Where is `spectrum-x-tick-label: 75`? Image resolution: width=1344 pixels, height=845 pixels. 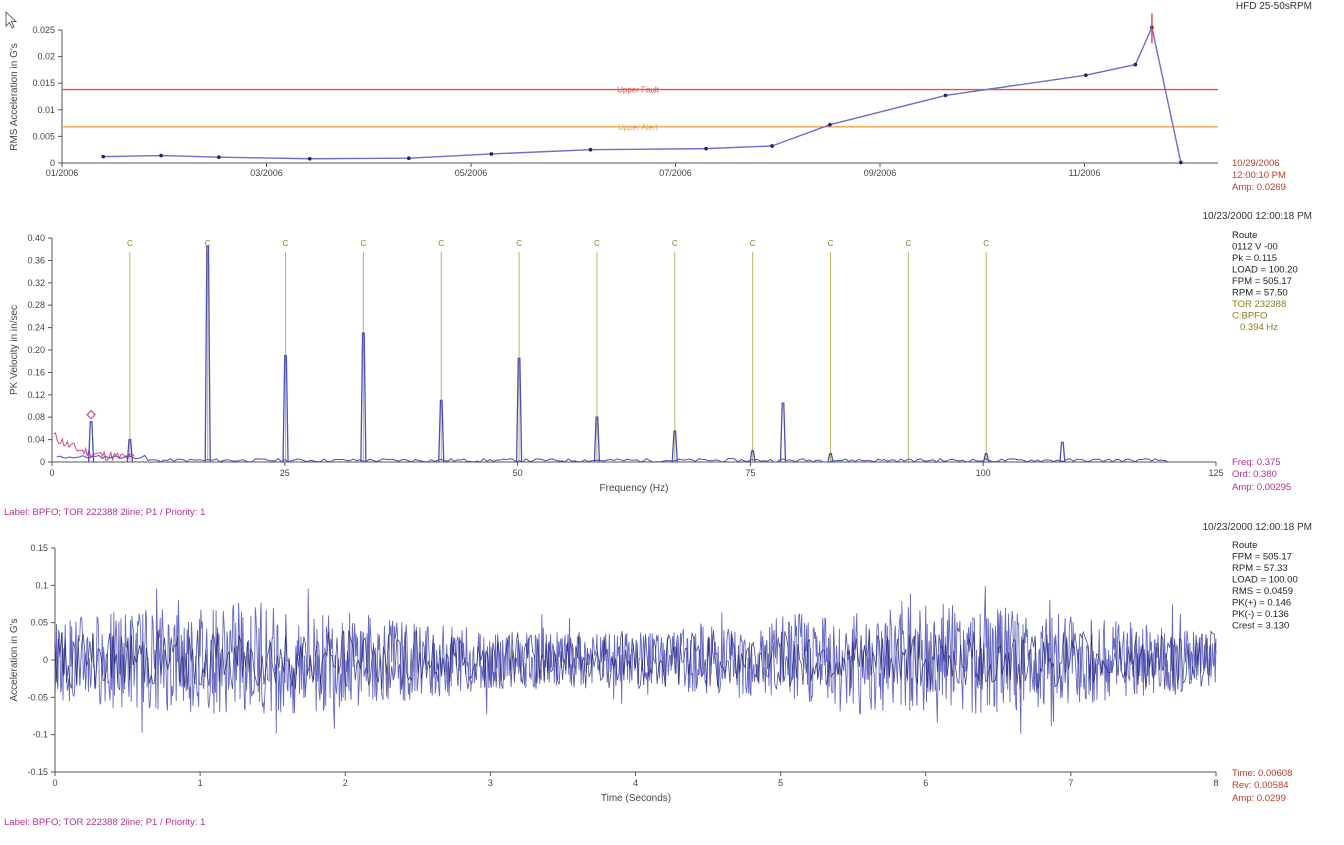 spectrum-x-tick-label: 75 is located at coordinates (750, 473).